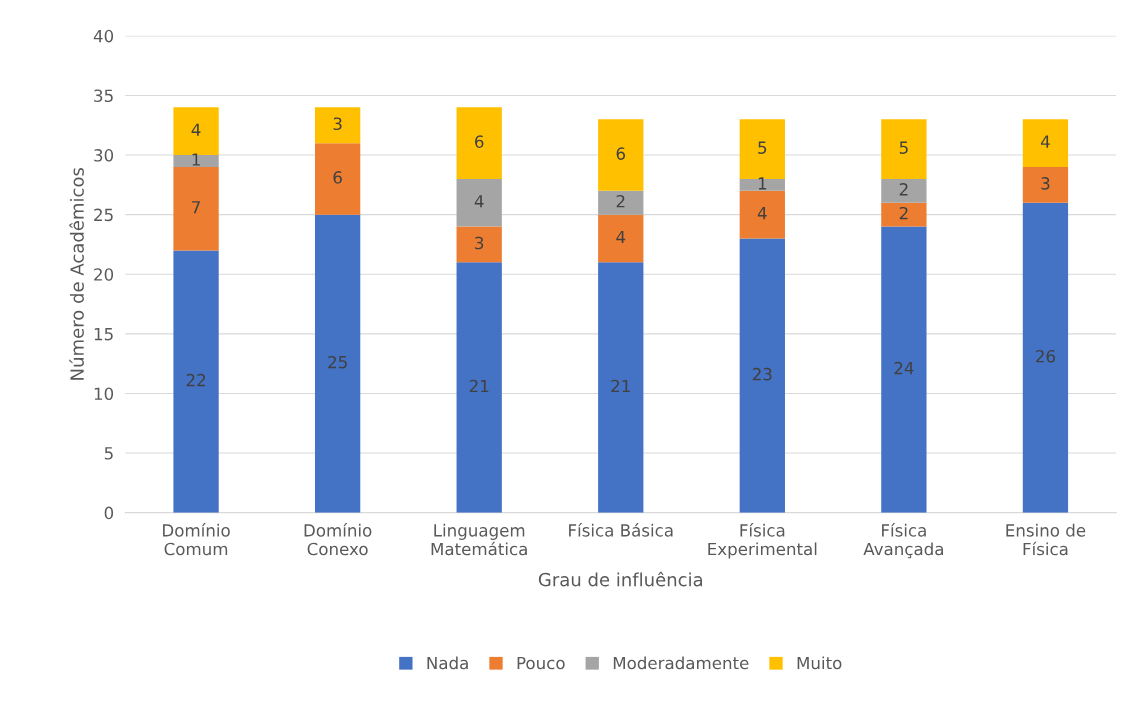  Describe the element at coordinates (103, 96) in the screenshot. I see `y-tick-label: 35` at that location.